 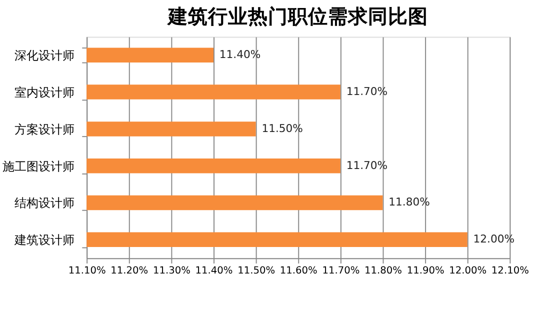 I want to click on x-tick-label: 11.40%, so click(x=214, y=270).